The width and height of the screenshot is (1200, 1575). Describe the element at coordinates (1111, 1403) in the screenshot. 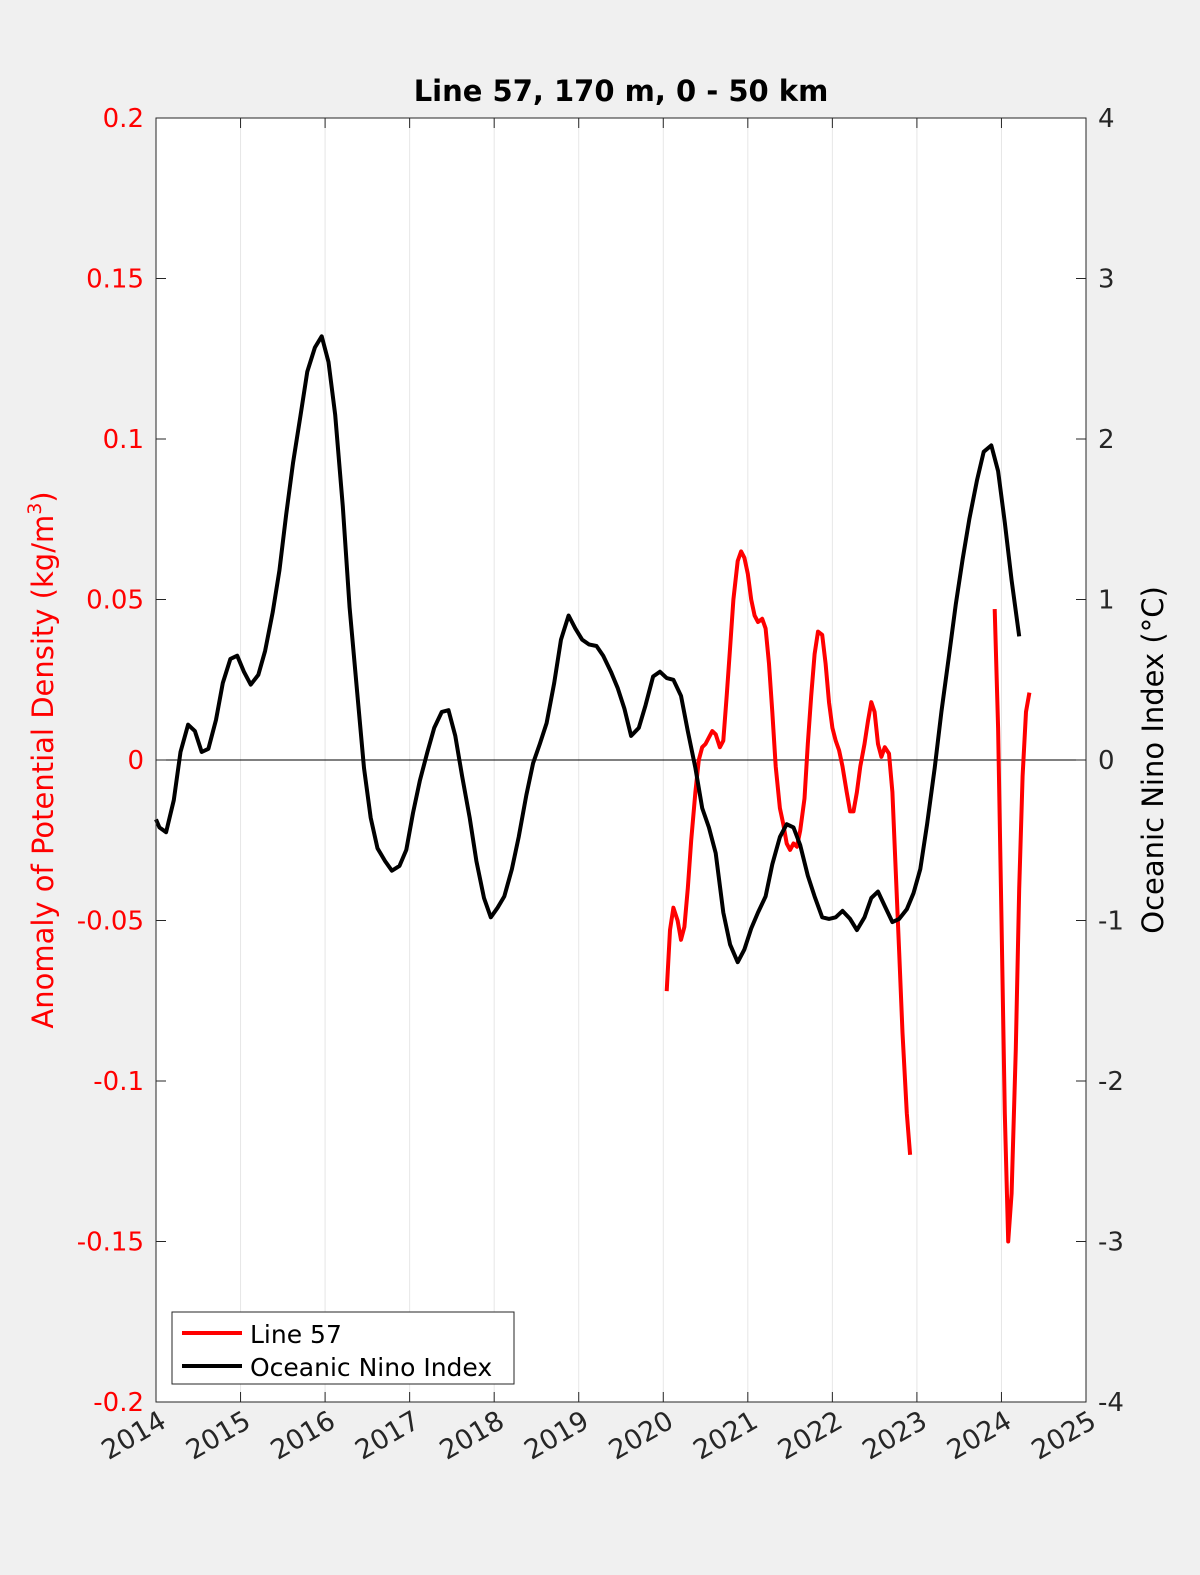

I see `right-y-tick-label: -4` at that location.